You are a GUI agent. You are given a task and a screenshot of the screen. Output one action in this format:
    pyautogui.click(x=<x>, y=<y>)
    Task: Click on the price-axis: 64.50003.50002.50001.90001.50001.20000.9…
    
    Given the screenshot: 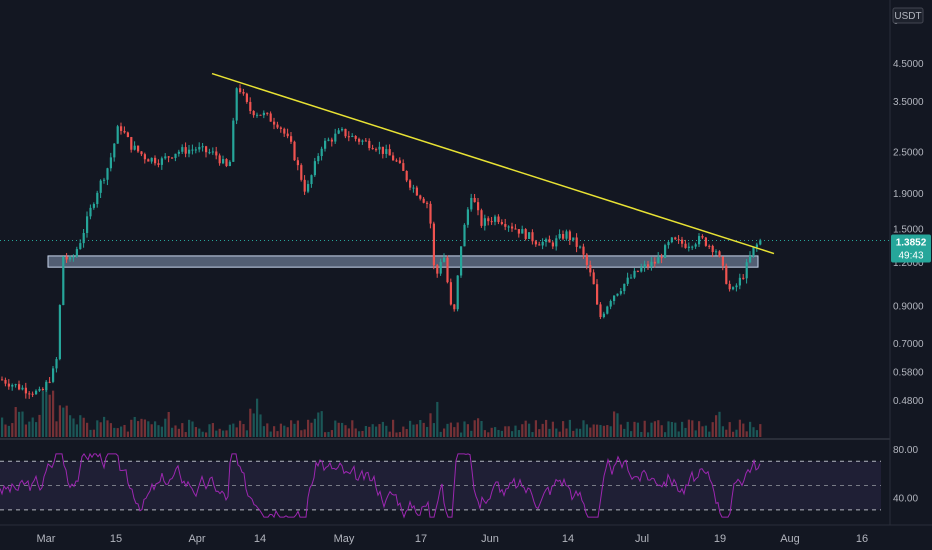 What is the action you would take?
    pyautogui.click(x=910, y=262)
    